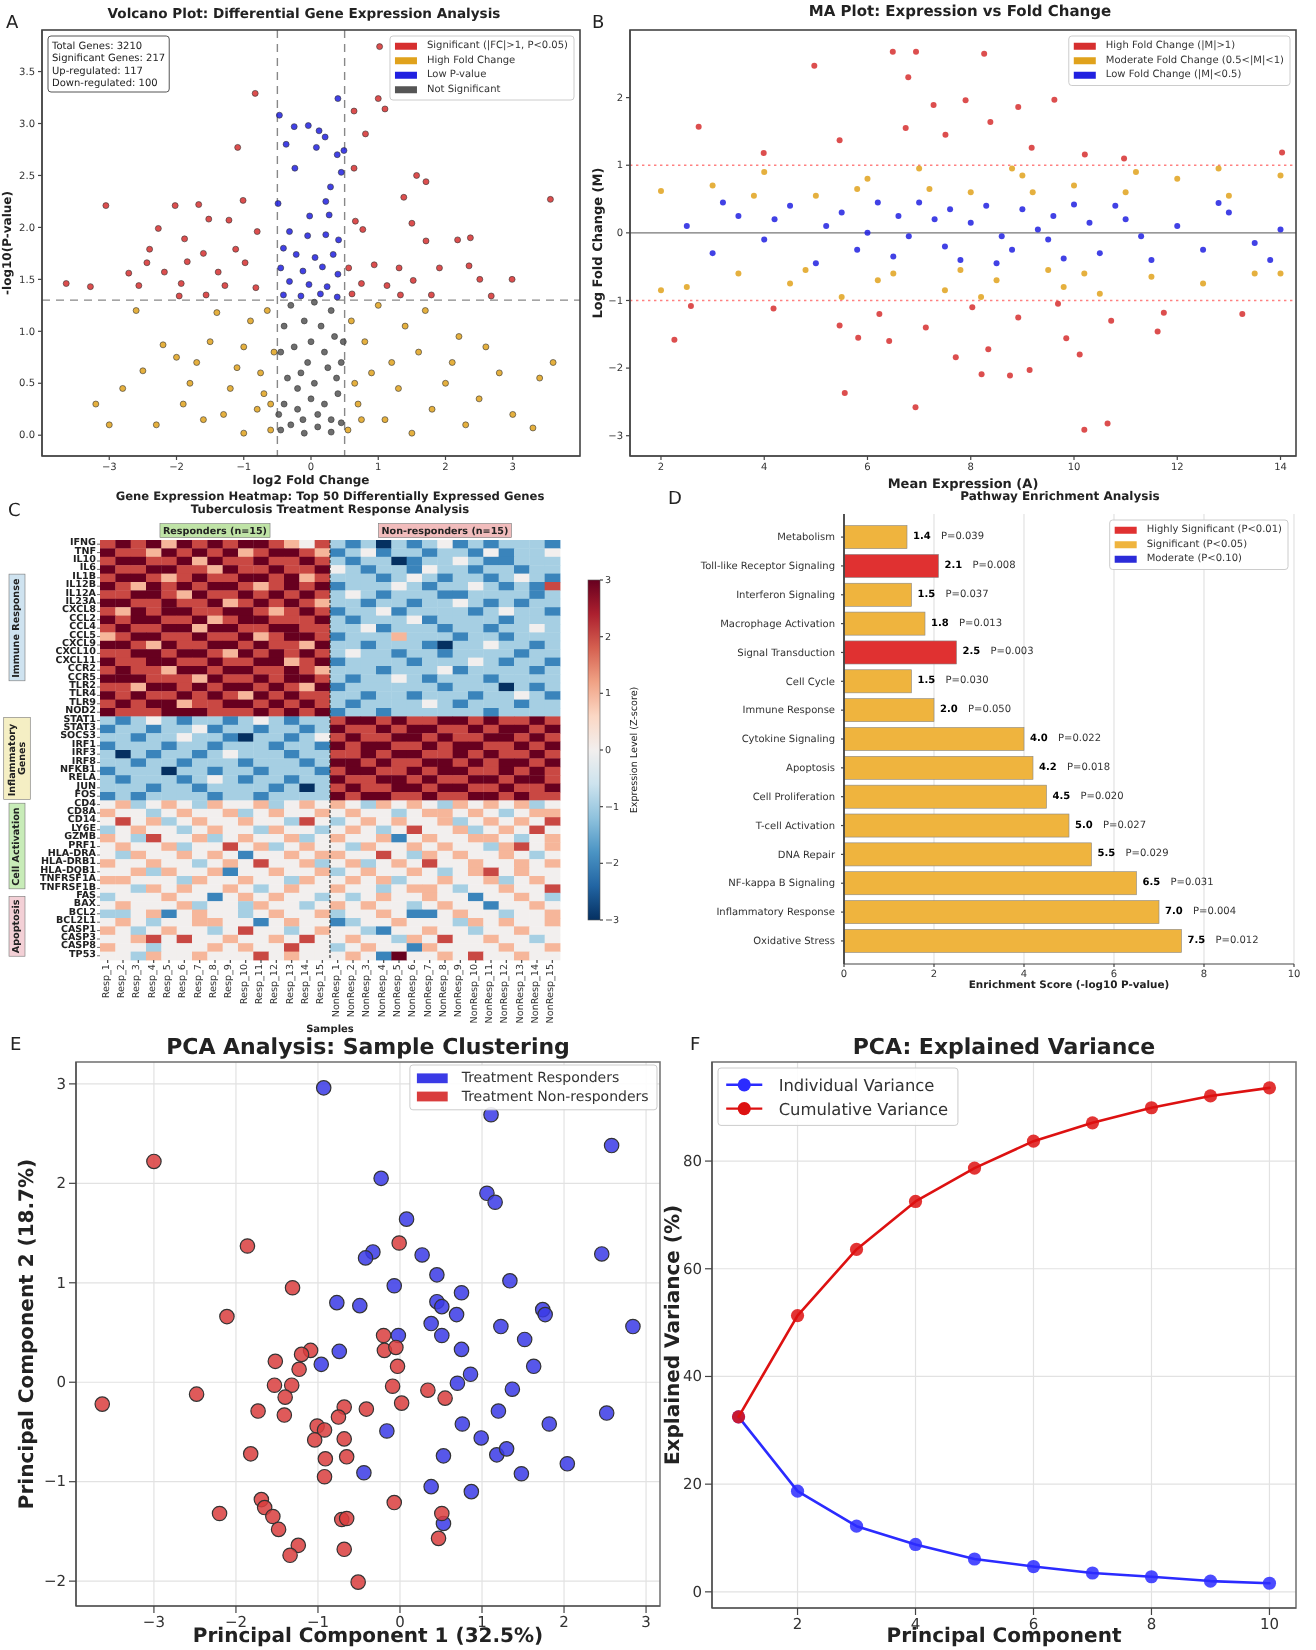 The height and width of the screenshot is (1650, 1316). I want to click on text: B, so click(598, 24).